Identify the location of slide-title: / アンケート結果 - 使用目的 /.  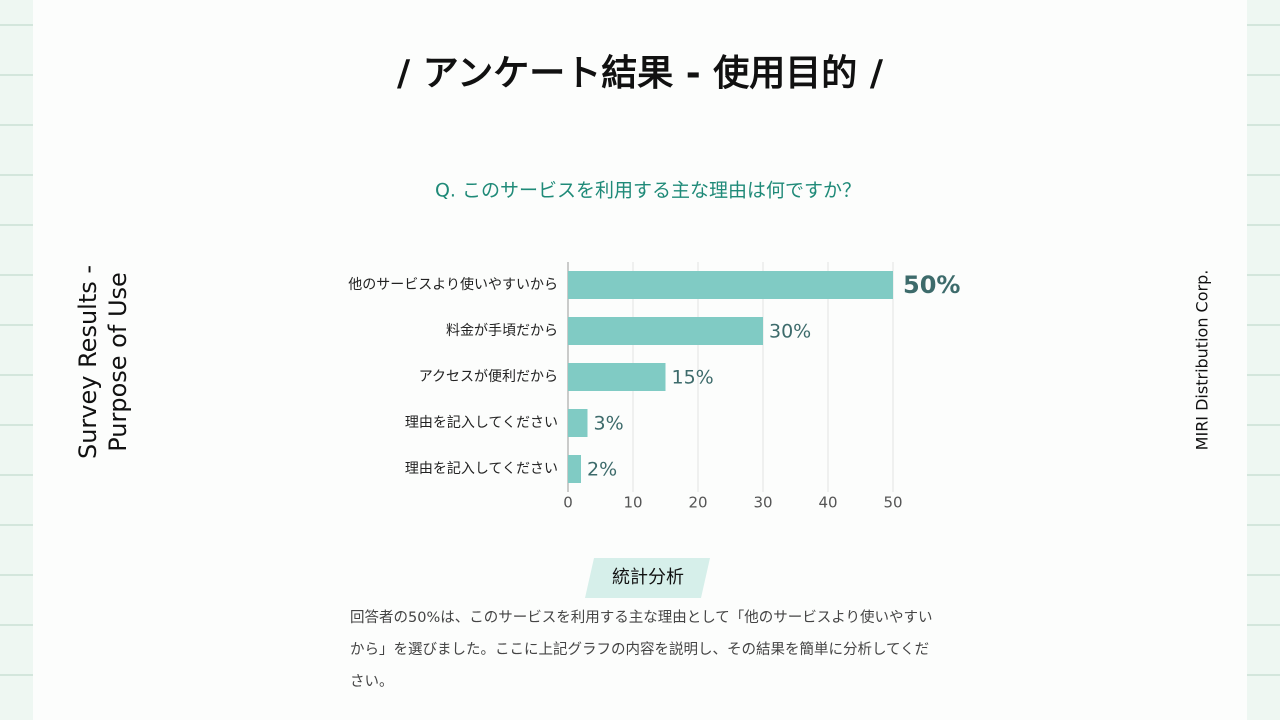
(640, 73).